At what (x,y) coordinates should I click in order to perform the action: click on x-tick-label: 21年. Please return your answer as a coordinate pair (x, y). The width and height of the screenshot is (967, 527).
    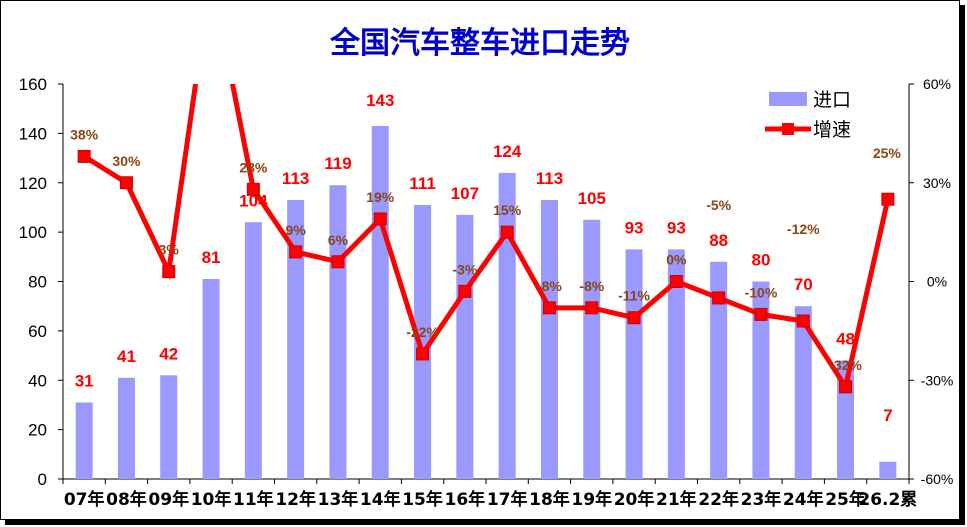
    Looking at the image, I should click on (676, 499).